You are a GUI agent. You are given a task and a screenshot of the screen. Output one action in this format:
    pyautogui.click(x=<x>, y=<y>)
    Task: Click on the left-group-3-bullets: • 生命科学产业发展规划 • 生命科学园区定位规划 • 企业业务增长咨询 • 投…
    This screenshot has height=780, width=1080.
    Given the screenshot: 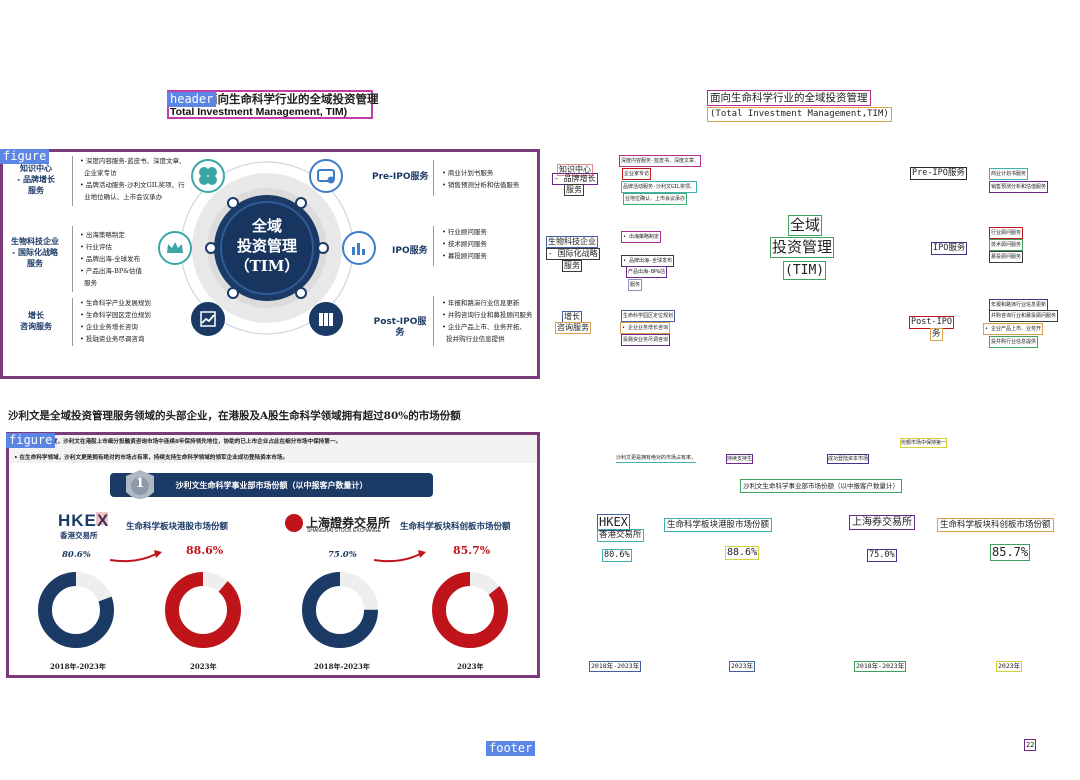 What is the action you would take?
    pyautogui.click(x=115, y=321)
    